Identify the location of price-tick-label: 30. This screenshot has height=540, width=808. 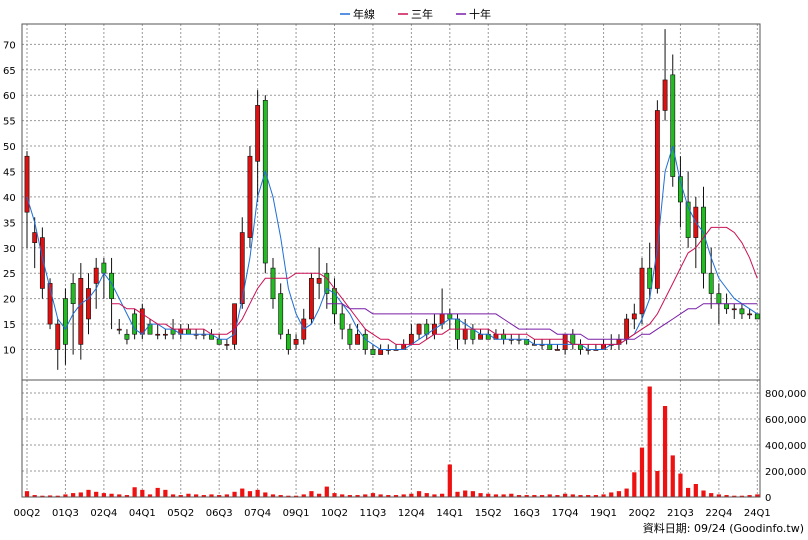
(9, 249).